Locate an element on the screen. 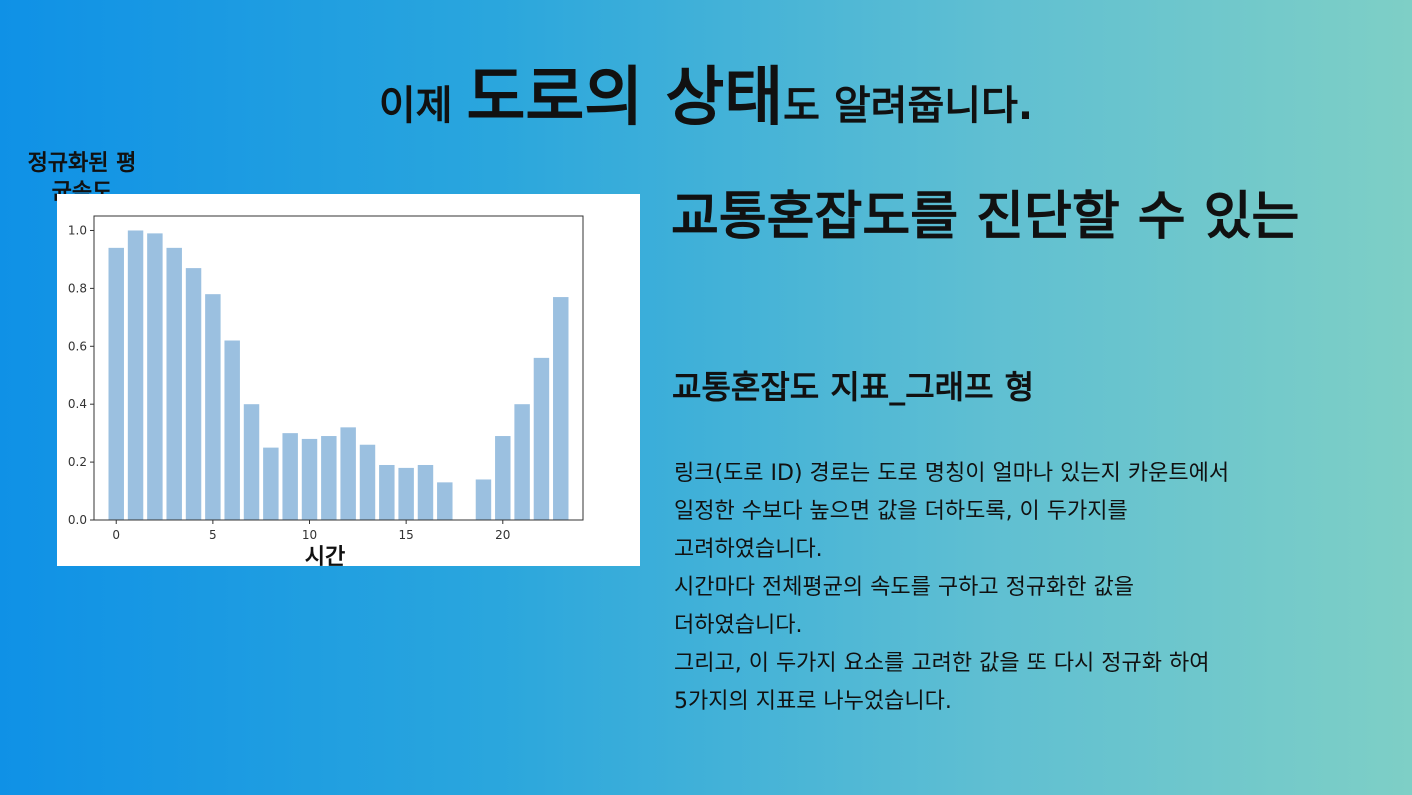 This screenshot has height=795, width=1412. chart-x-axis-label: 시간 is located at coordinates (325, 557).